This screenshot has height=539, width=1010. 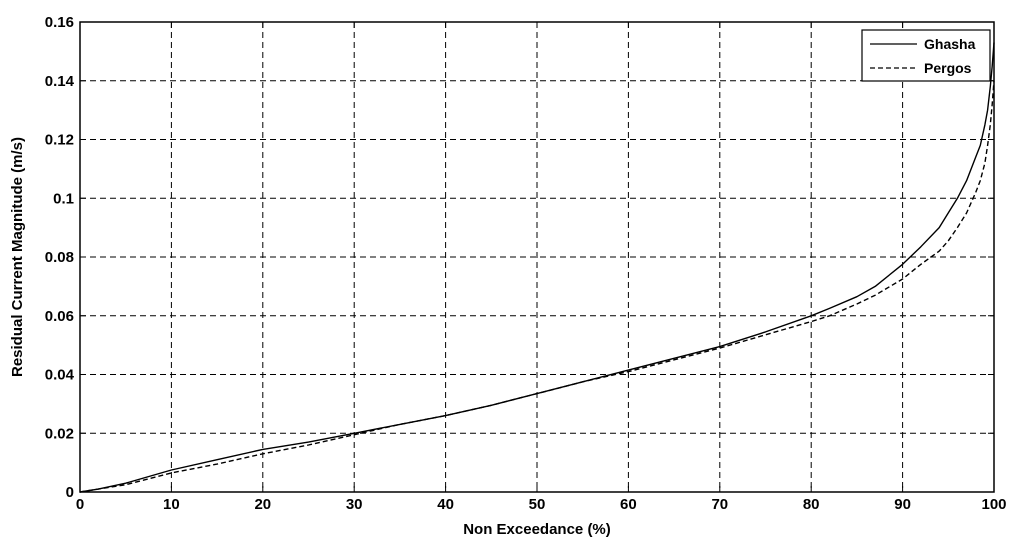 I want to click on legend-box, so click(x=926, y=55).